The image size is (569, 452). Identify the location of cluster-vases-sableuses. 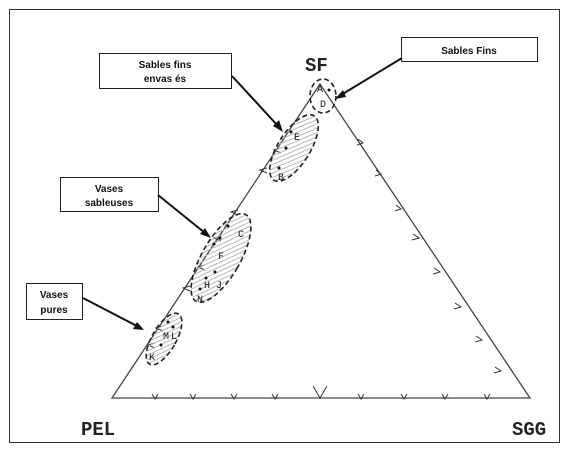
(221, 258).